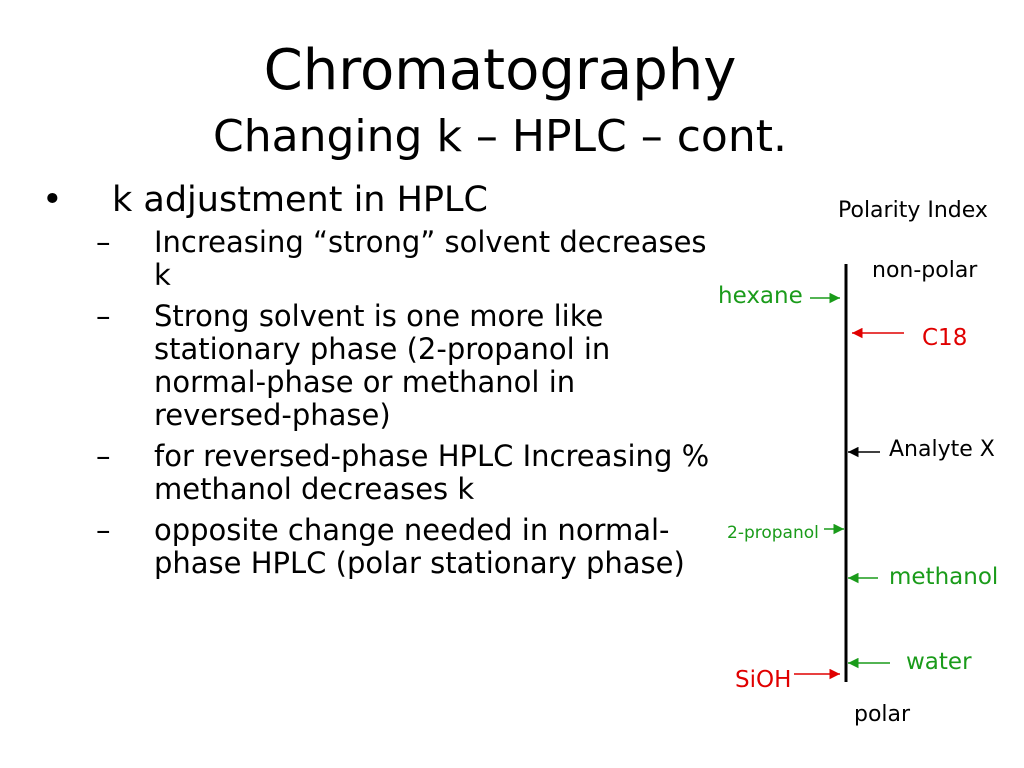 This screenshot has height=768, width=1024. I want to click on sioh-label: SiOH, so click(763, 680).